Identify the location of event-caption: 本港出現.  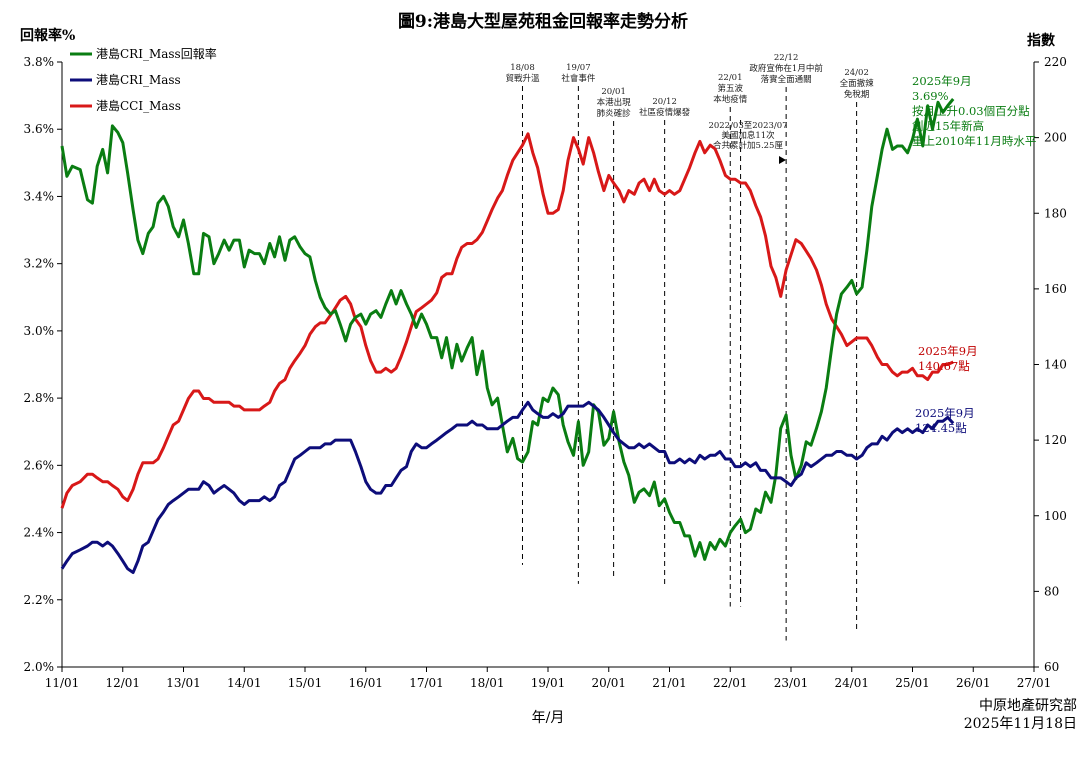
(614, 102).